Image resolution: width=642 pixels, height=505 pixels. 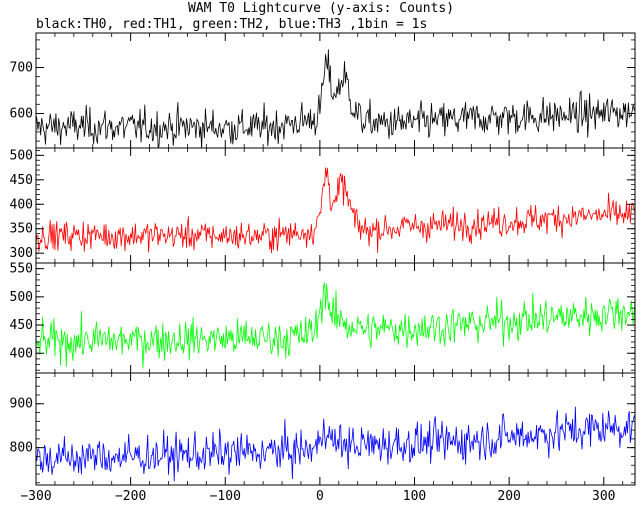 I want to click on x-tick-label: −200, so click(x=130, y=496).